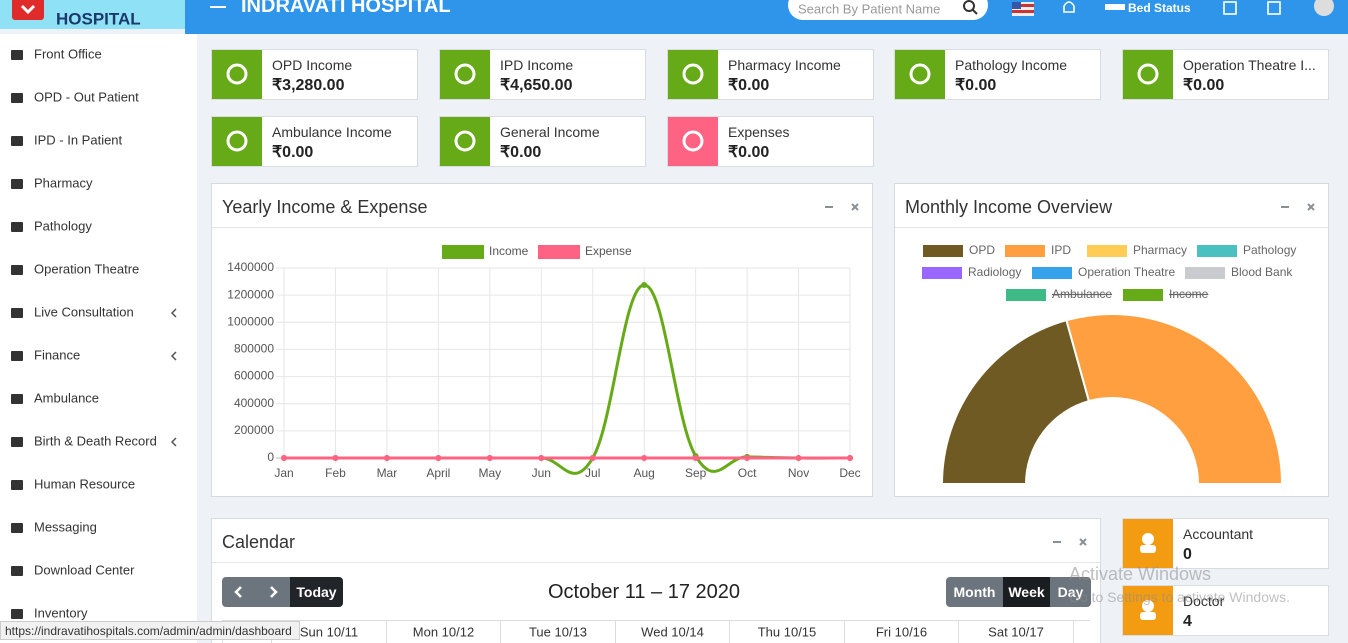 The width and height of the screenshot is (1348, 643). What do you see at coordinates (759, 132) in the screenshot?
I see `card-label: Expenses` at bounding box center [759, 132].